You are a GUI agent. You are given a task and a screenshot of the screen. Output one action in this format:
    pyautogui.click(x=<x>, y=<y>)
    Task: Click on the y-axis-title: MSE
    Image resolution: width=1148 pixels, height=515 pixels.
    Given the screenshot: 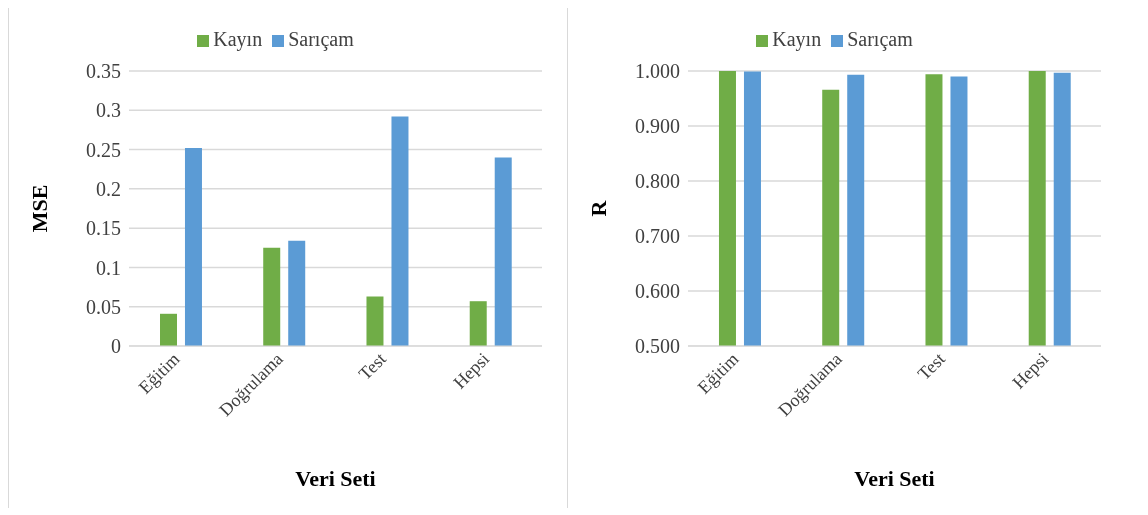 What is the action you would take?
    pyautogui.click(x=39, y=208)
    